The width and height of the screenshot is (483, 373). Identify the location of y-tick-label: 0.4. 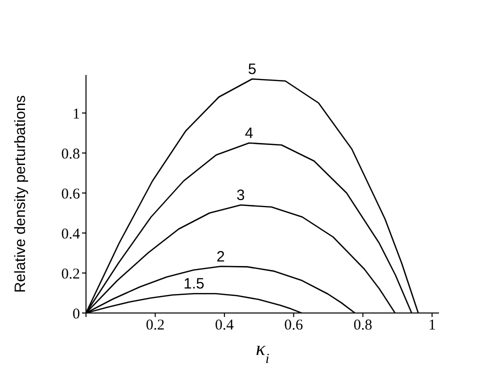
(70, 234).